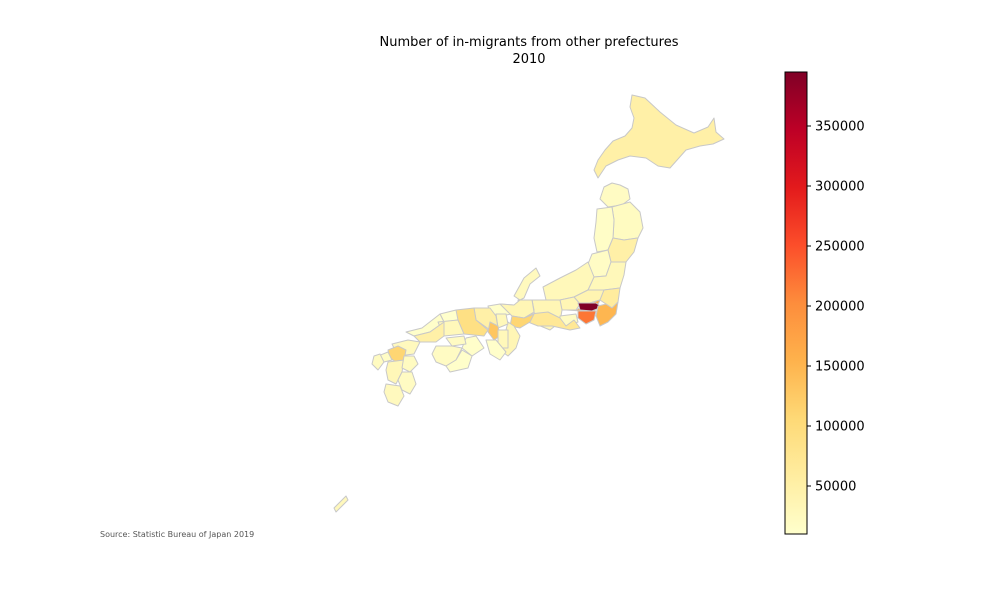 Image resolution: width=1000 pixels, height=600 pixels. What do you see at coordinates (840, 307) in the screenshot?
I see `colorbar-tick-label: 200000` at bounding box center [840, 307].